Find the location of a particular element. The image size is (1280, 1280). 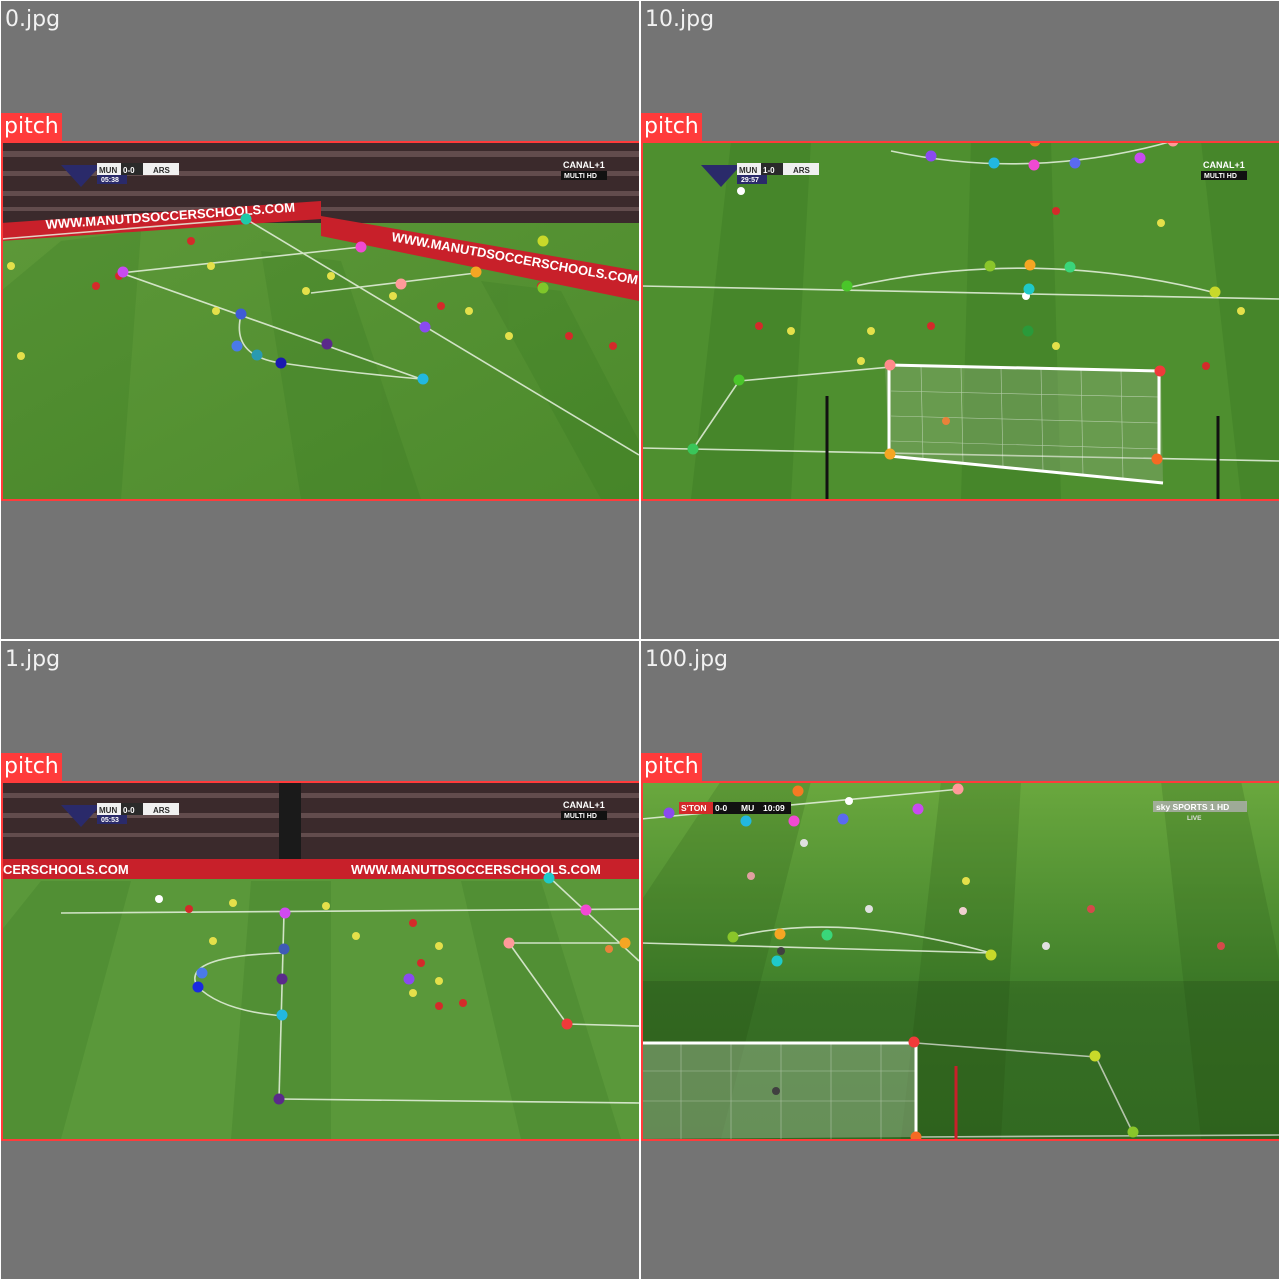

video-frame: MUN 1-0 ARS 29:57 CANAL+1 MULTI HD is located at coordinates (960, 320).